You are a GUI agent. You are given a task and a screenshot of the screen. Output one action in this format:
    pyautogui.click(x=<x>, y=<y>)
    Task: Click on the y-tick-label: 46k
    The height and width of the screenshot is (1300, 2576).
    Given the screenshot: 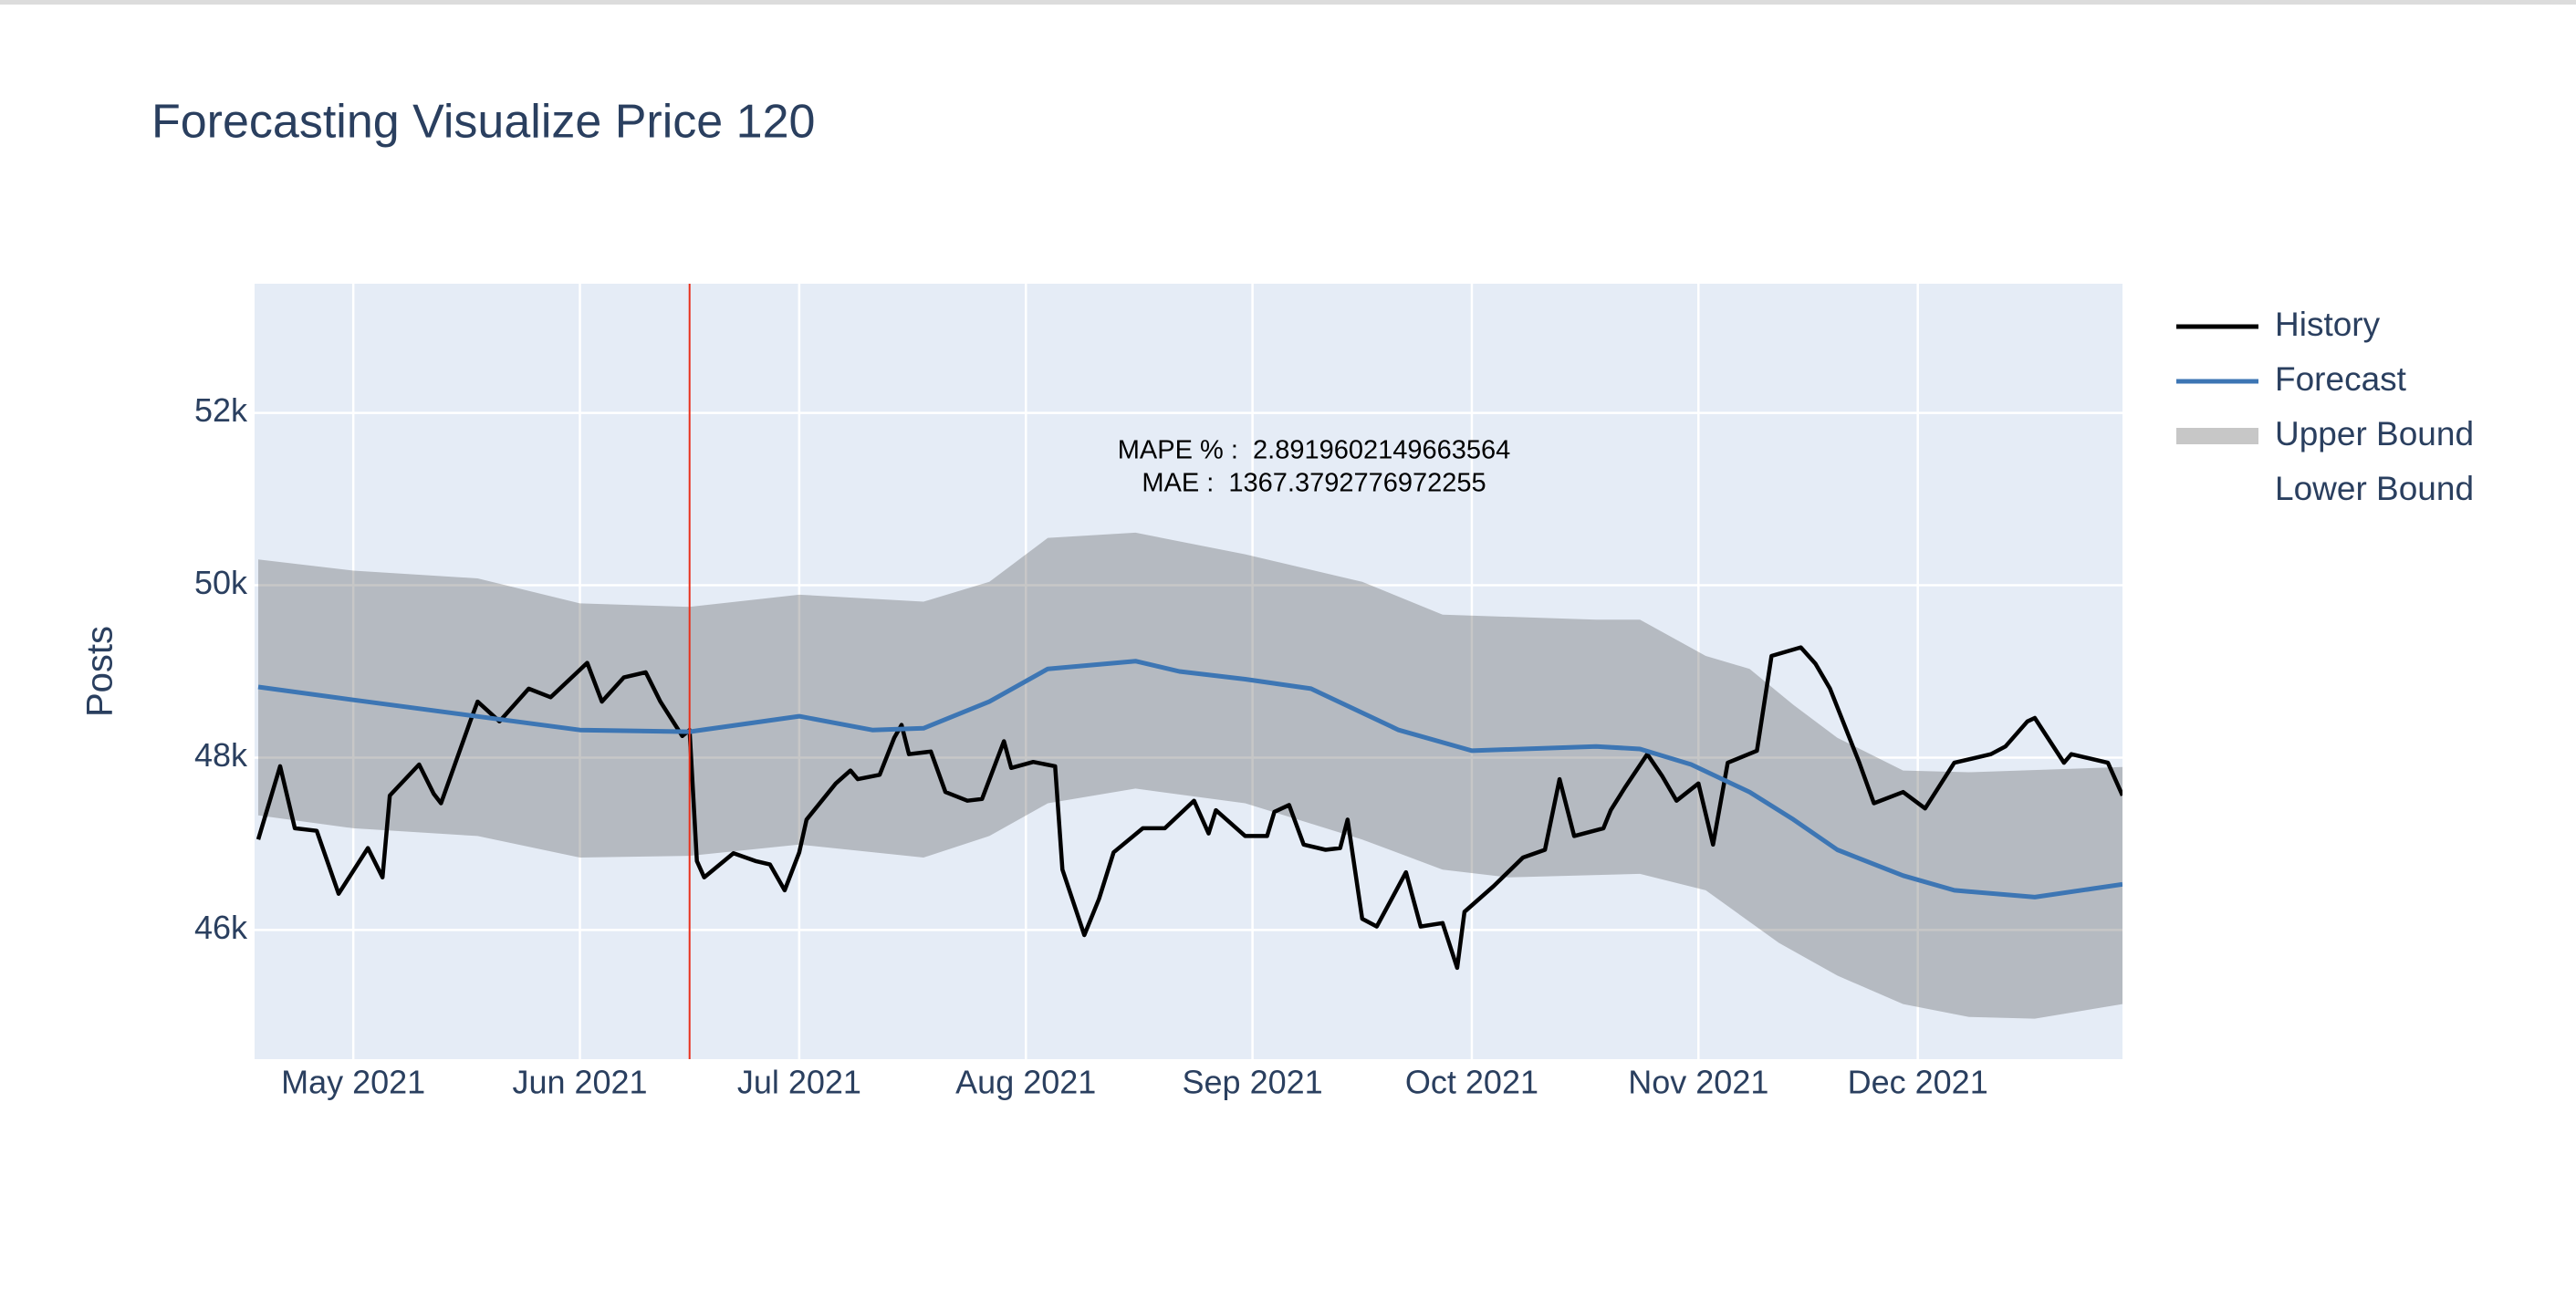 What is the action you would take?
    pyautogui.click(x=221, y=927)
    